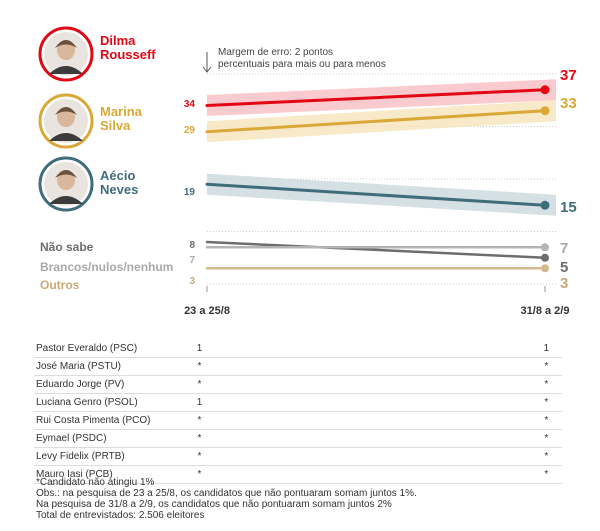  I want to click on start-value-dilma-rousseff: 34, so click(190, 104).